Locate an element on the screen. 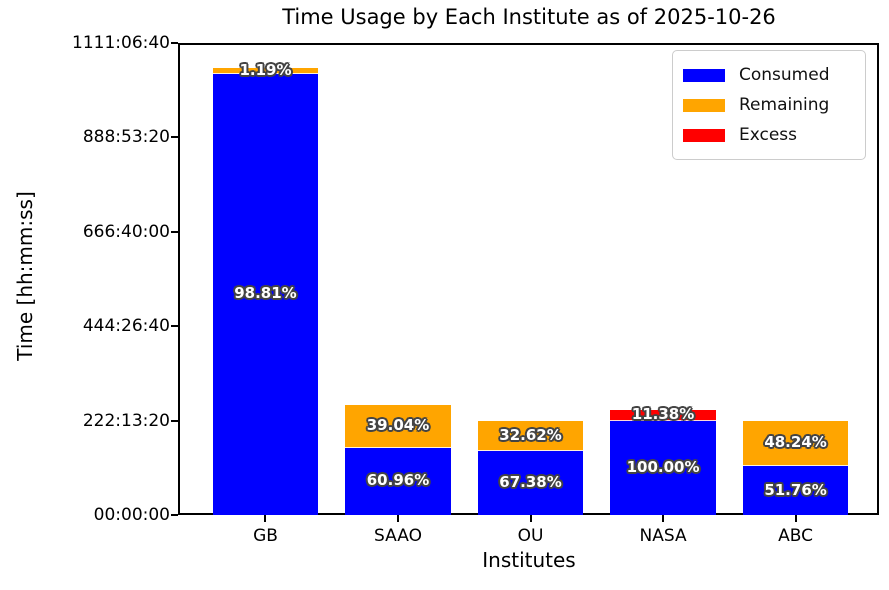 The height and width of the screenshot is (590, 889). percent-label-remaining-ou: 32.62% is located at coordinates (530, 434).